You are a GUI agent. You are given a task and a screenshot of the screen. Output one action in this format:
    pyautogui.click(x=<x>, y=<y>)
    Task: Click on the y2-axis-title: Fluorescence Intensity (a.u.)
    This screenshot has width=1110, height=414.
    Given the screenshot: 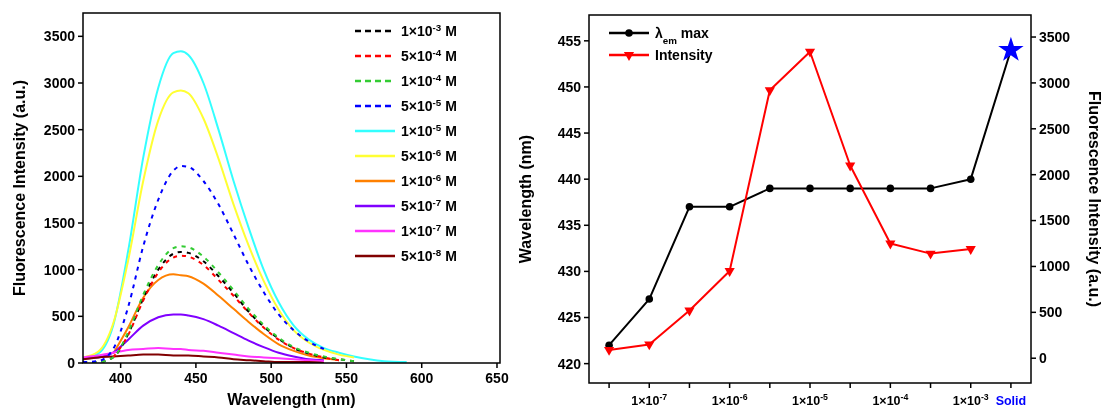 What is the action you would take?
    pyautogui.click(x=1094, y=199)
    